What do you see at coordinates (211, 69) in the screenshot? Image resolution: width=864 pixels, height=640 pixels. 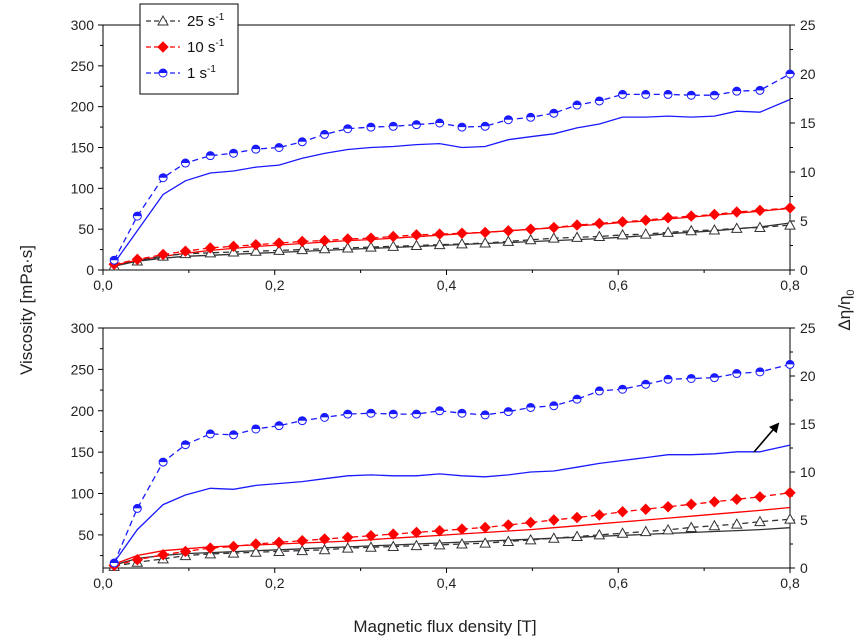 I see `legend-label-sup: -1` at bounding box center [211, 69].